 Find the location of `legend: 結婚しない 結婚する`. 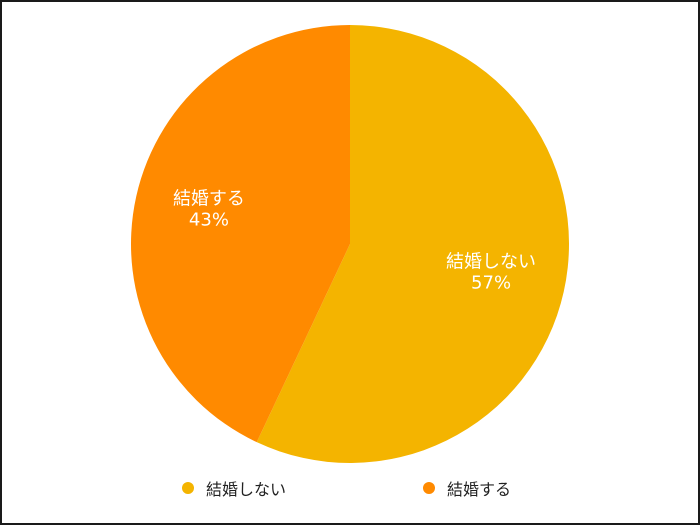

legend: 結婚しない 結婚する is located at coordinates (351, 490).